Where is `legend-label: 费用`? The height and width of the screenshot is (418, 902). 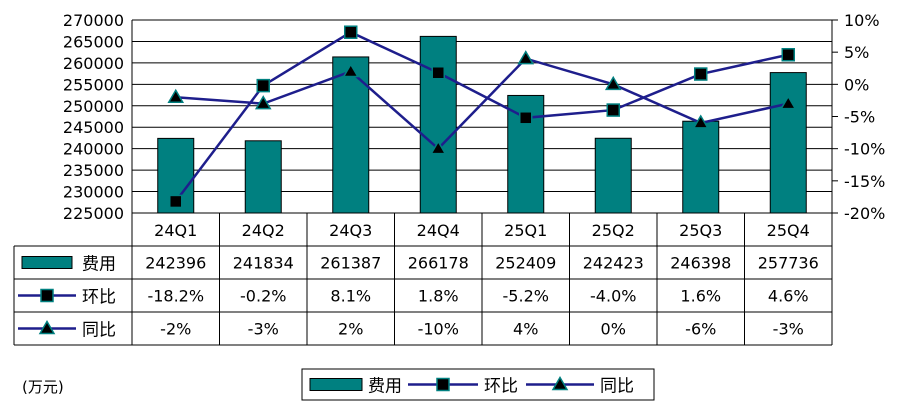
legend-label: 费用 is located at coordinates (385, 387).